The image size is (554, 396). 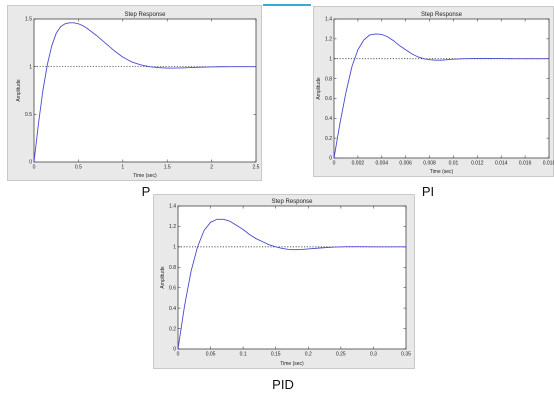 I want to click on p-step-response-line, so click(x=144, y=92).